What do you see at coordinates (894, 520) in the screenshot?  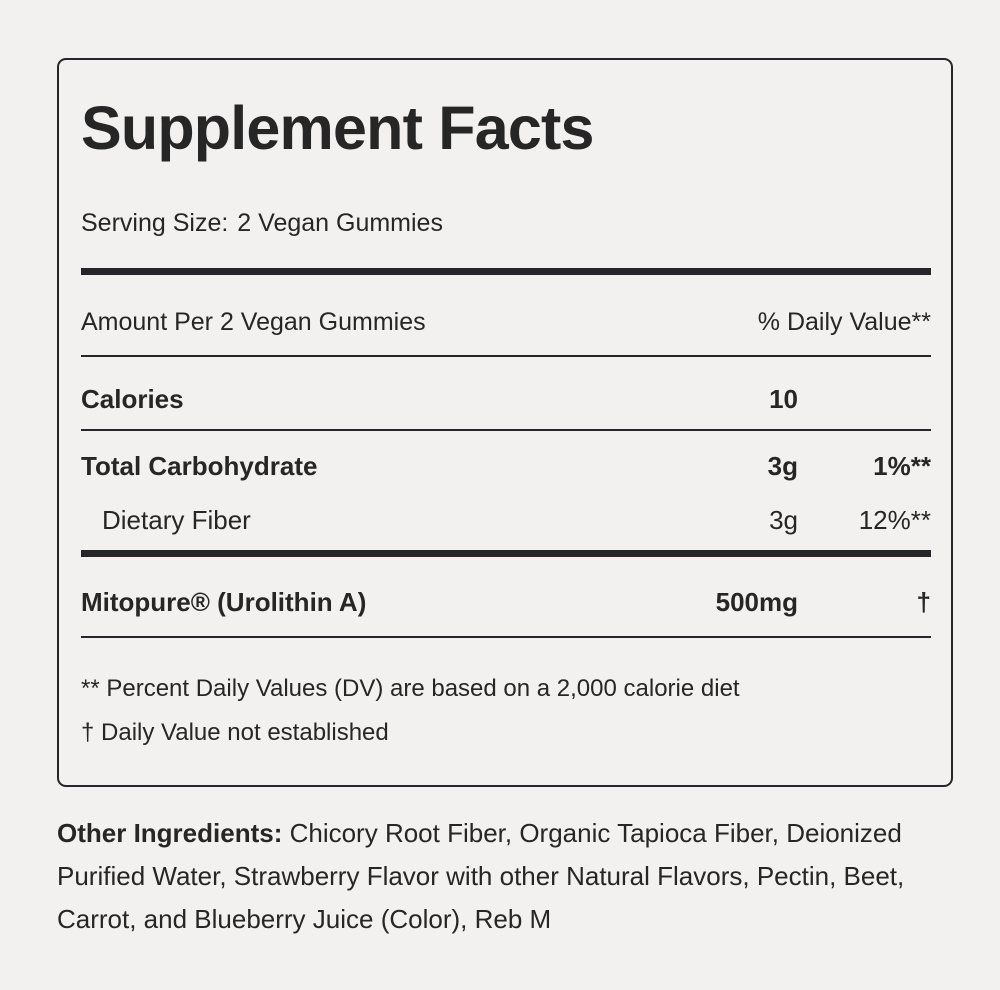 I see `nutrient-dv-dietary-fiber: 12%**` at bounding box center [894, 520].